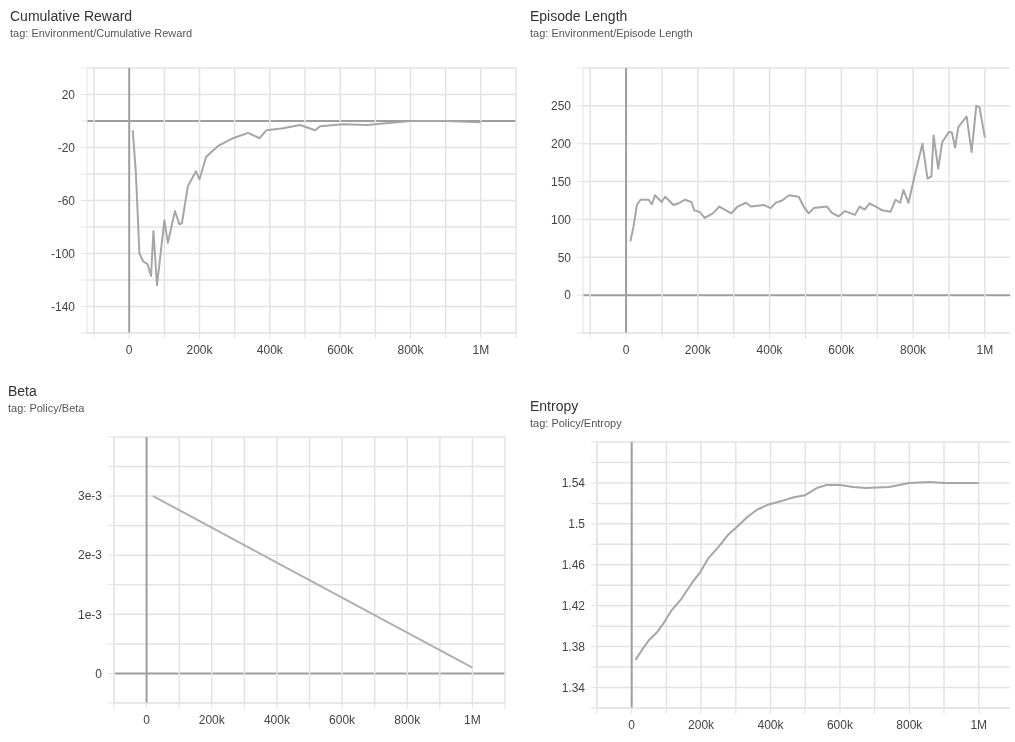 This screenshot has height=742, width=1015. I want to click on y-tick-label: 50, so click(564, 257).